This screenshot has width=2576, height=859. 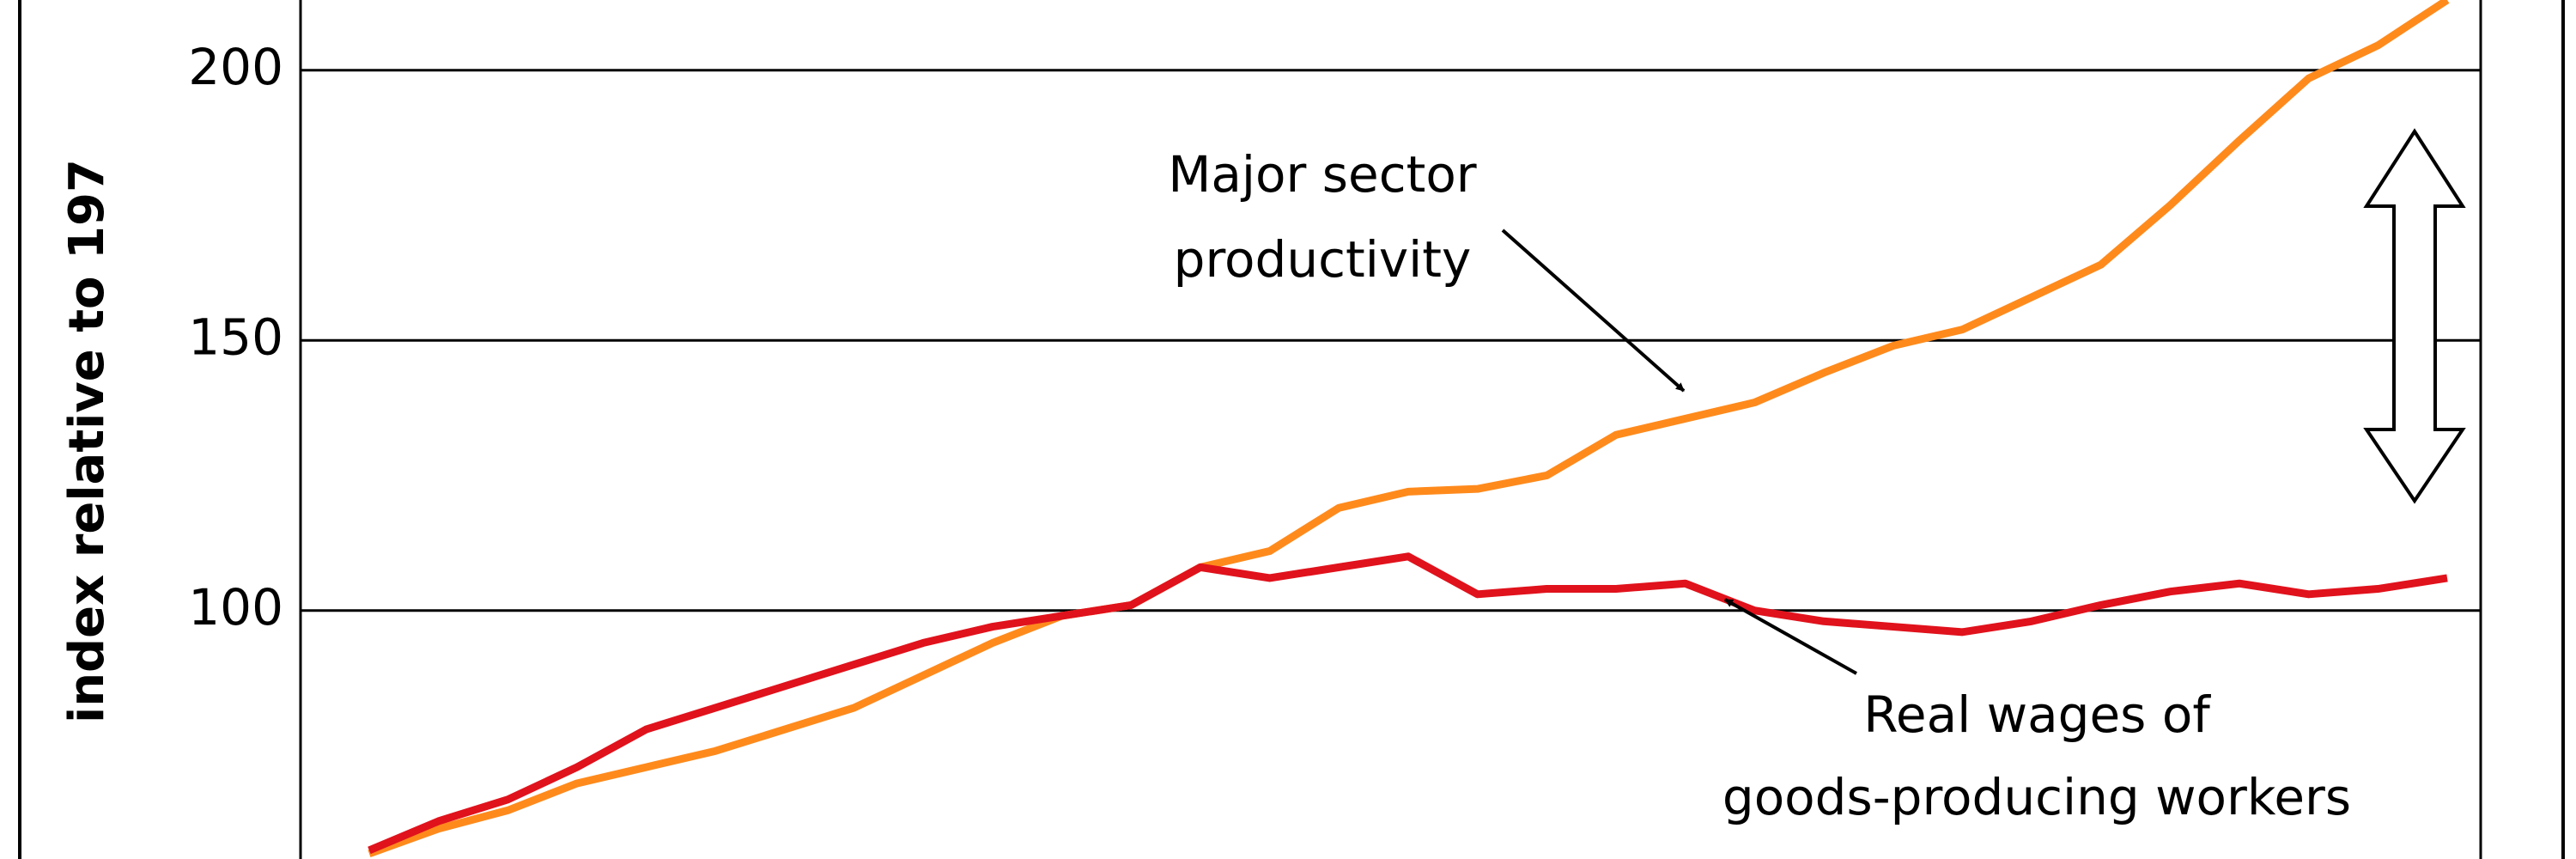 I want to click on annotation: Major sector, so click(x=1322, y=174).